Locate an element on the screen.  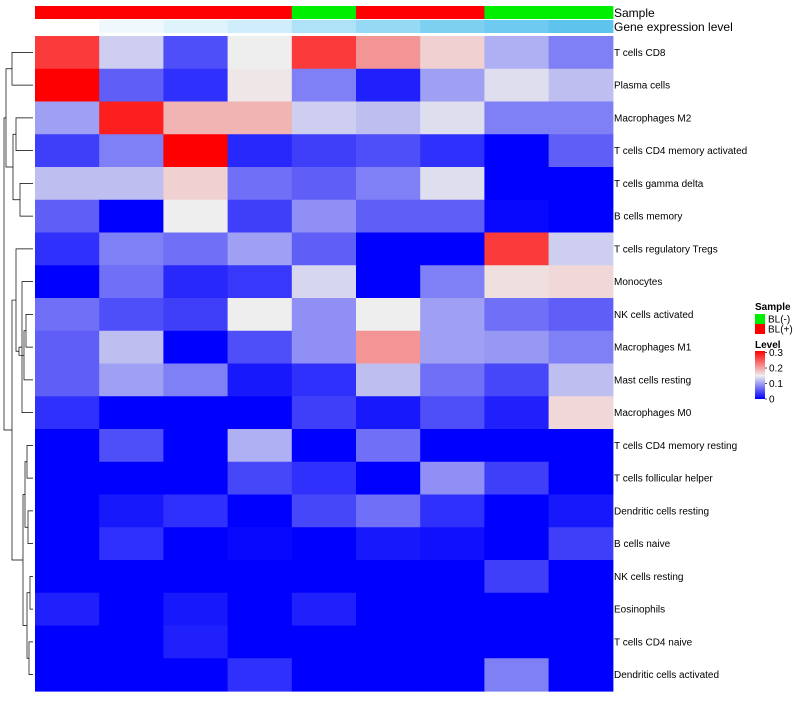
row-label: Monocytes is located at coordinates (638, 282).